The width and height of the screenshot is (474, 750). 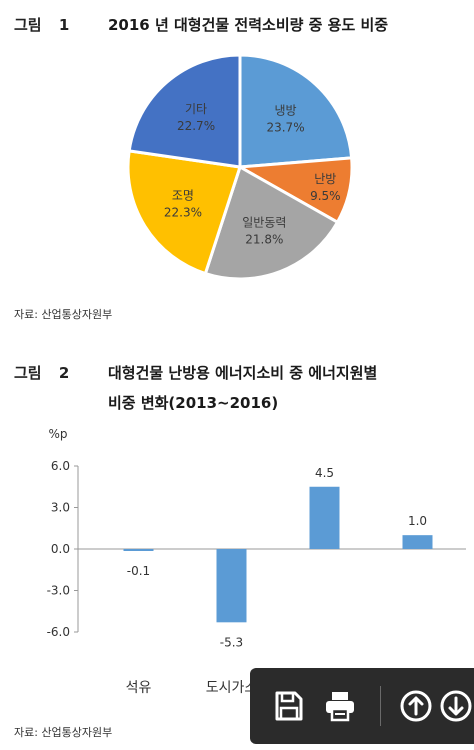 What do you see at coordinates (63, 314) in the screenshot?
I see `figure1-source: 자료: 산업통상자원부` at bounding box center [63, 314].